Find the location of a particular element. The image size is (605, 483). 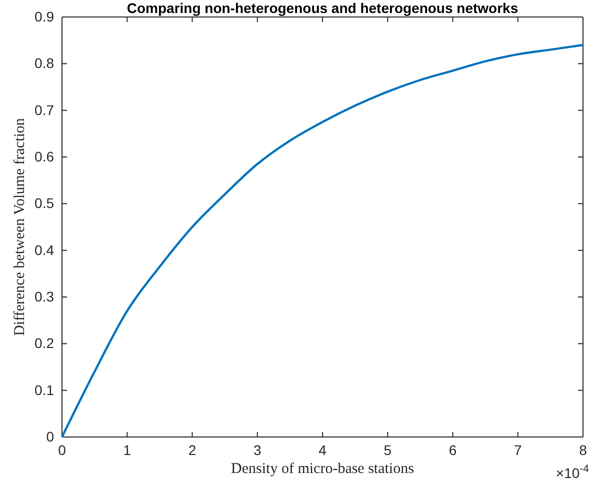

y-tick-label: 0.4 is located at coordinates (44, 250).